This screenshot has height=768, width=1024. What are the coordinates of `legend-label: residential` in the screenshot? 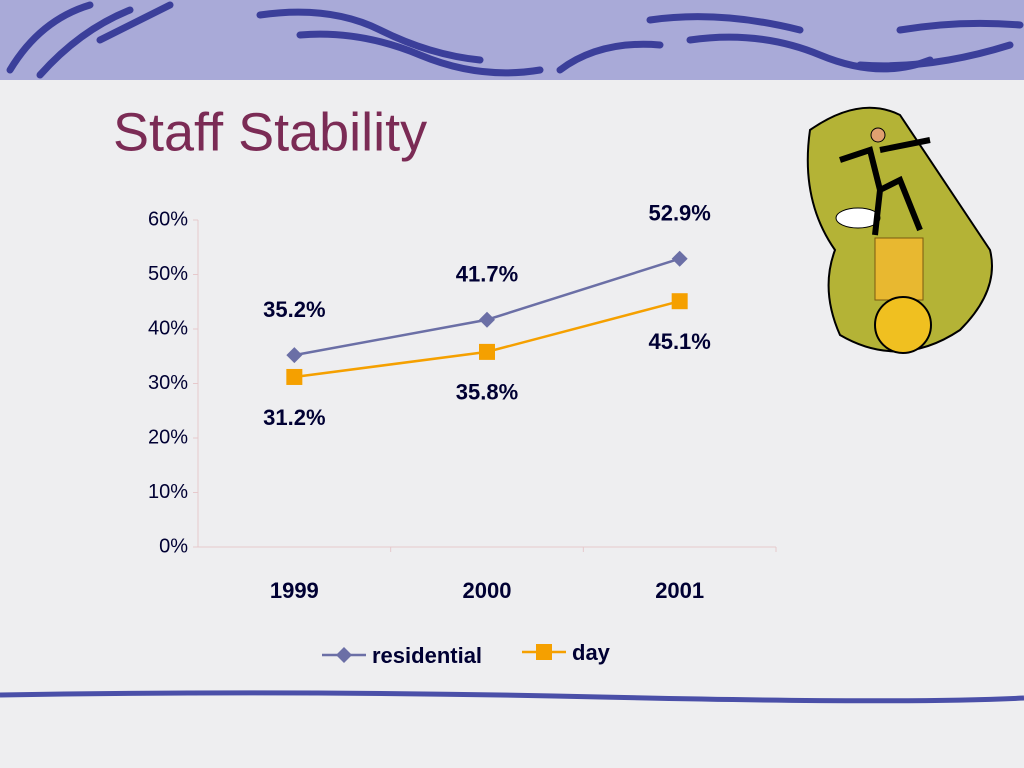 It's located at (427, 655).